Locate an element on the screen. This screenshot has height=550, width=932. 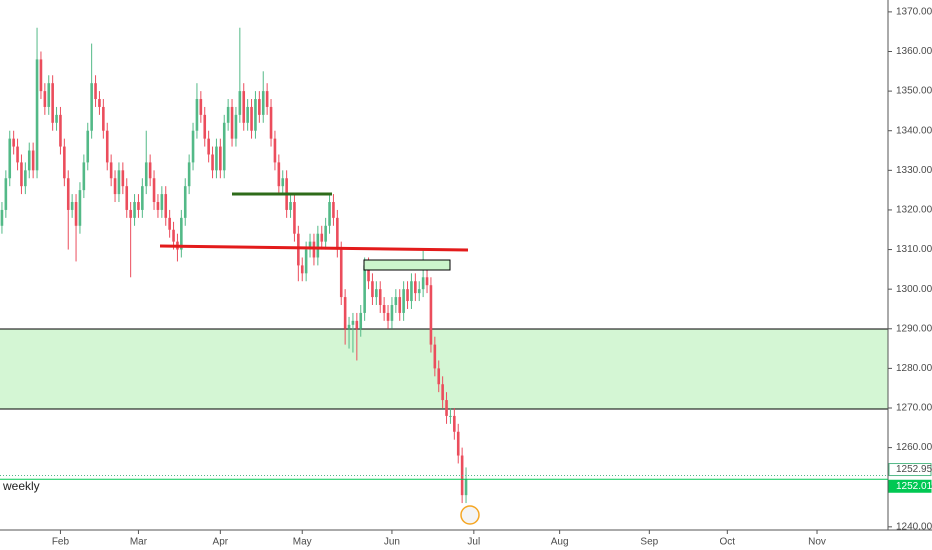
price-label: 1252.95 is located at coordinates (914, 469).